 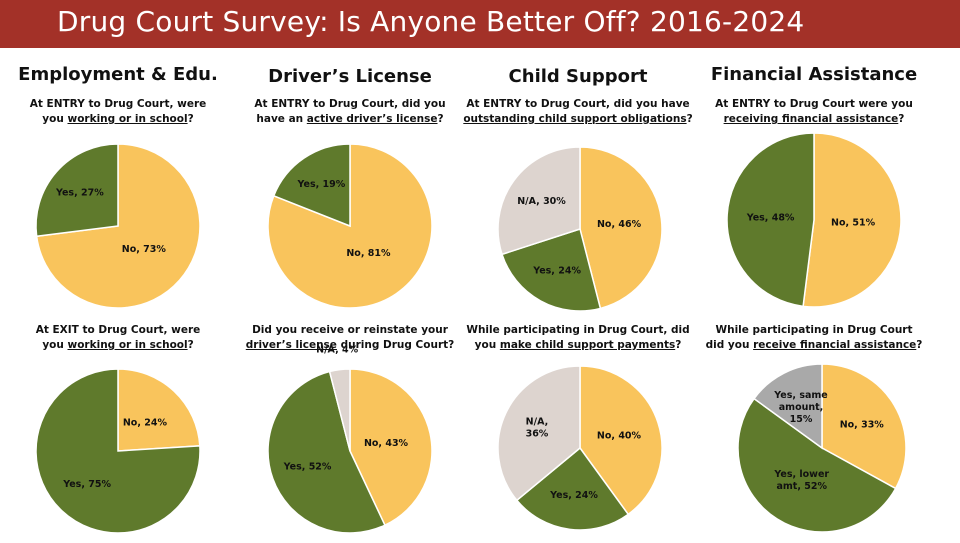 I want to click on pie-8-slice-label-1: No, 33%, so click(x=862, y=424).